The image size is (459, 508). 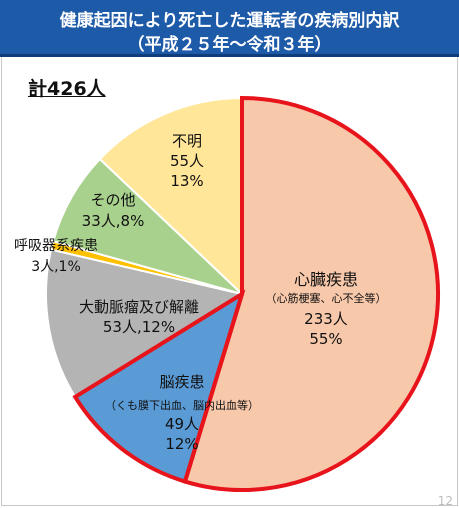 What do you see at coordinates (326, 298) in the screenshot?
I see `slice-label-note-1: （心筋梗塞、心不全等）` at bounding box center [326, 298].